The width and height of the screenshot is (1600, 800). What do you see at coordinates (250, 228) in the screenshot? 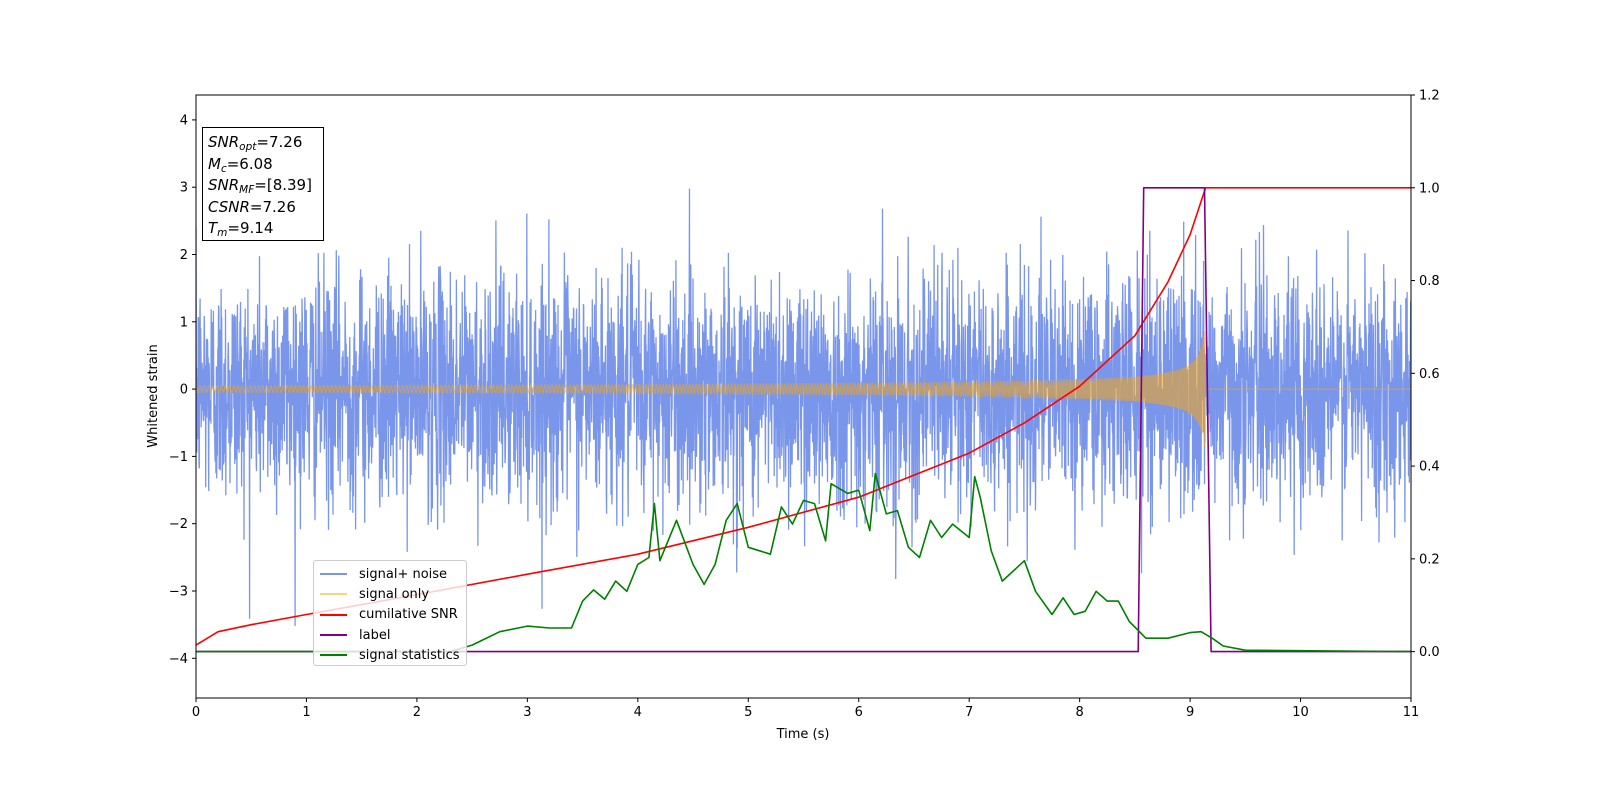
I see `info-value: =9.14` at bounding box center [250, 228].